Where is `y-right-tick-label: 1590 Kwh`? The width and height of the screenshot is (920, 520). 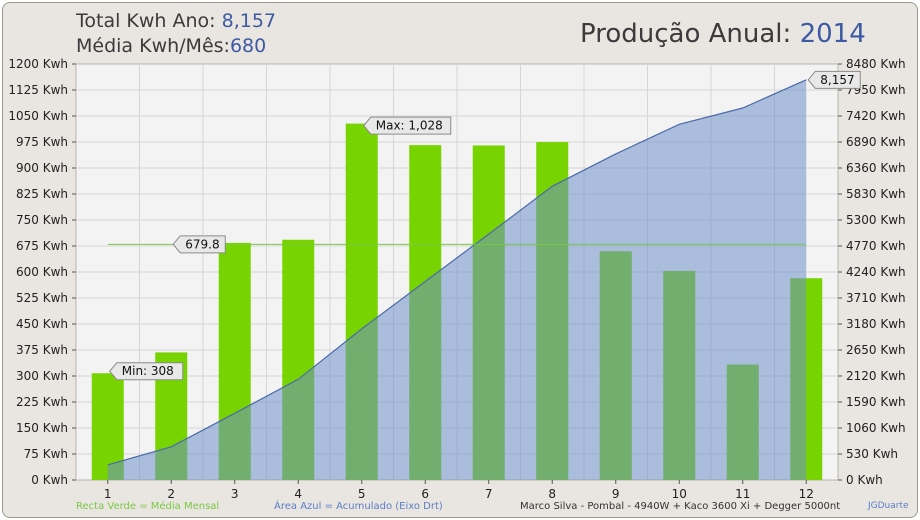 y-right-tick-label: 1590 Kwh is located at coordinates (876, 402).